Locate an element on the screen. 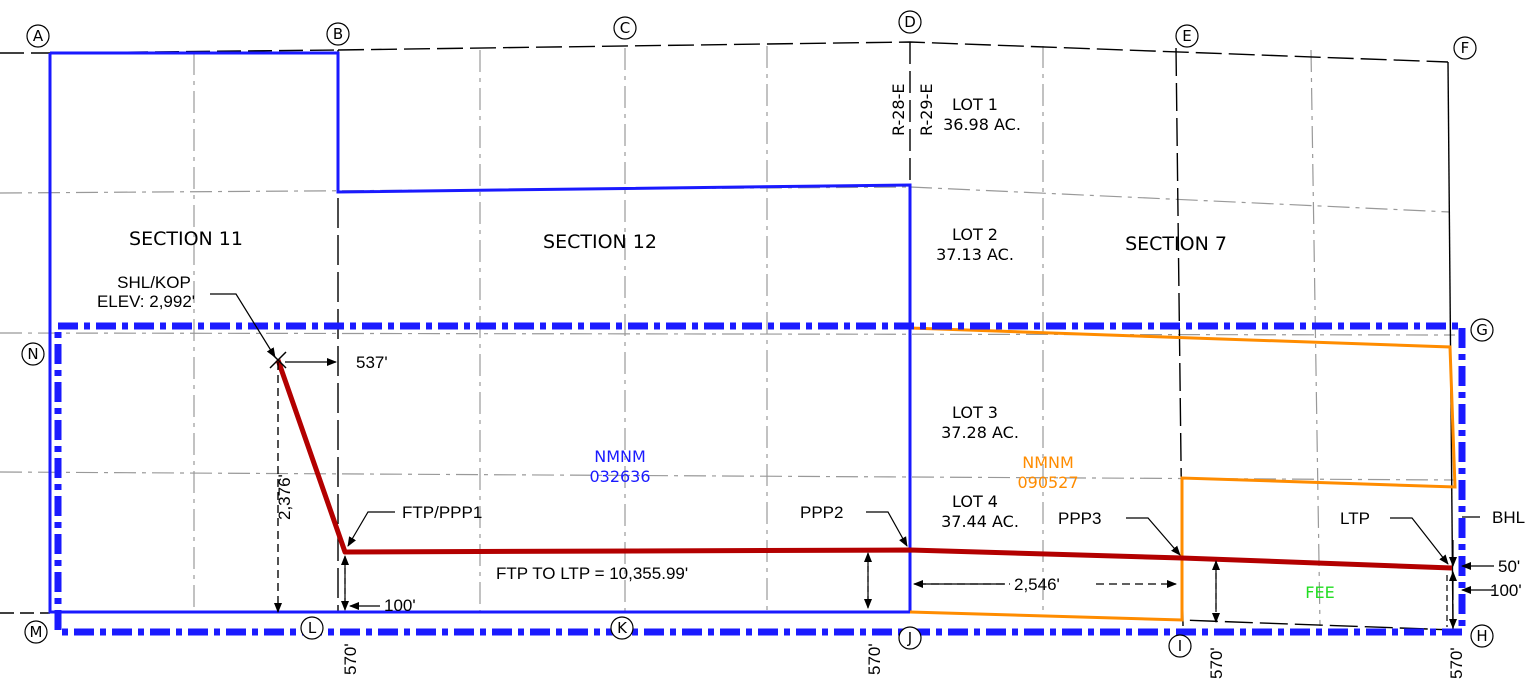  range-east-label: R-29-E is located at coordinates (926, 110).